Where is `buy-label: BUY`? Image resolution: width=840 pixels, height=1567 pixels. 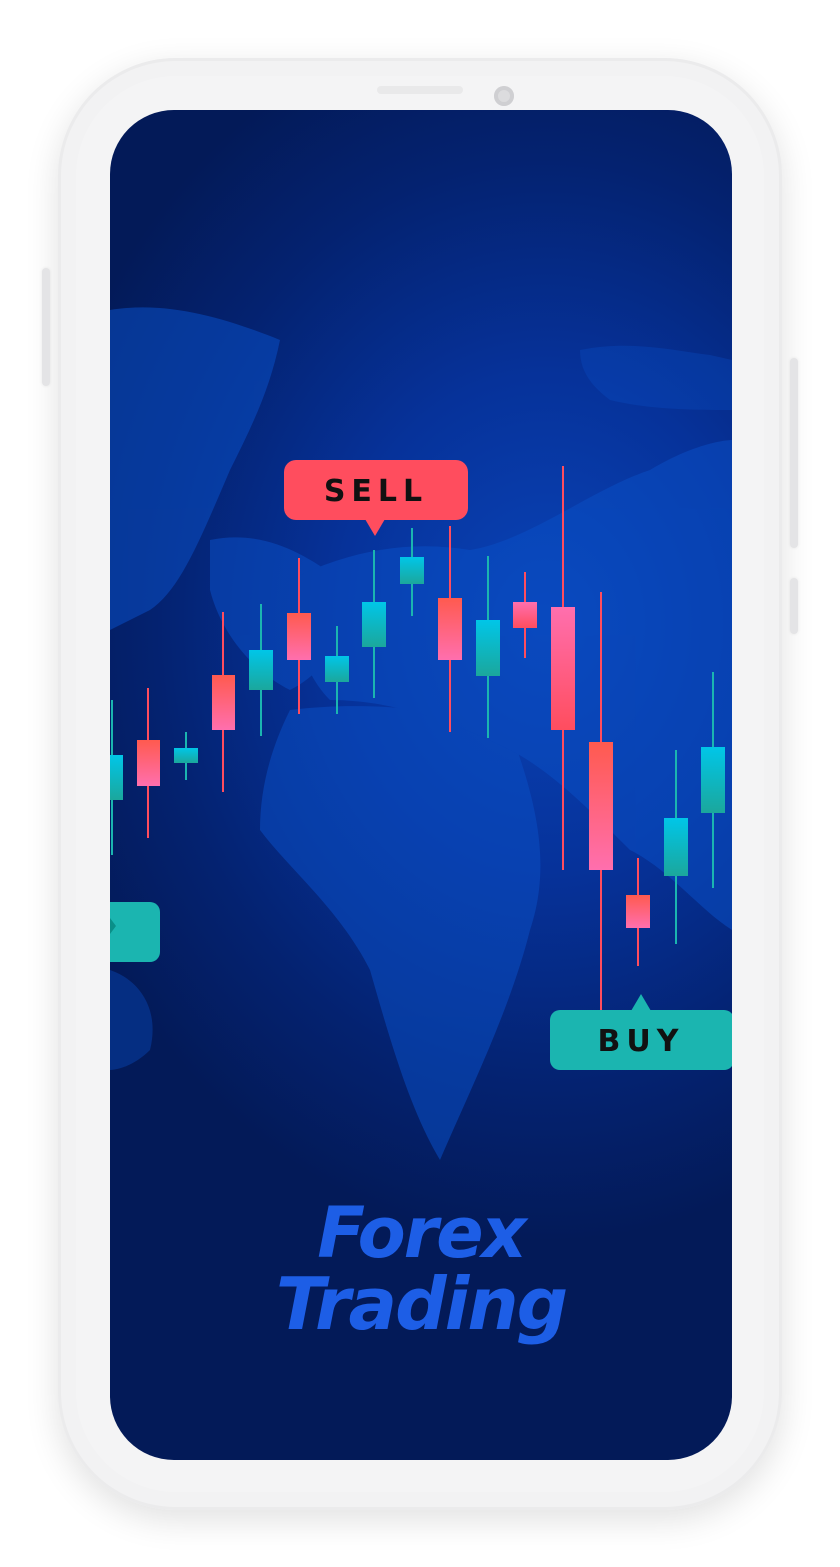
buy-label: BUY is located at coordinates (641, 1041).